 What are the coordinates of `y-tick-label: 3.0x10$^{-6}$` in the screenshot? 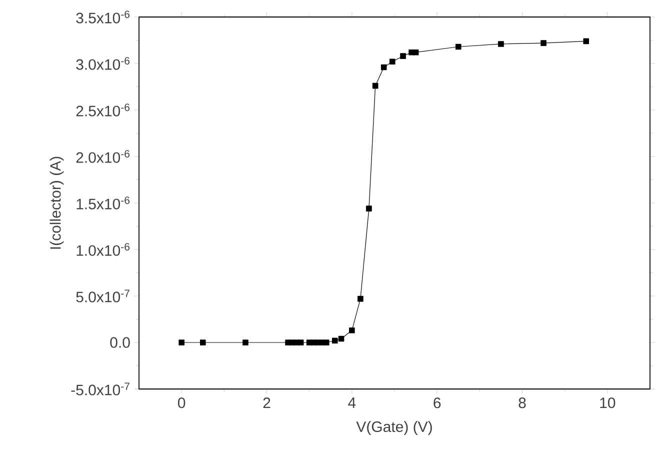 It's located at (103, 63).